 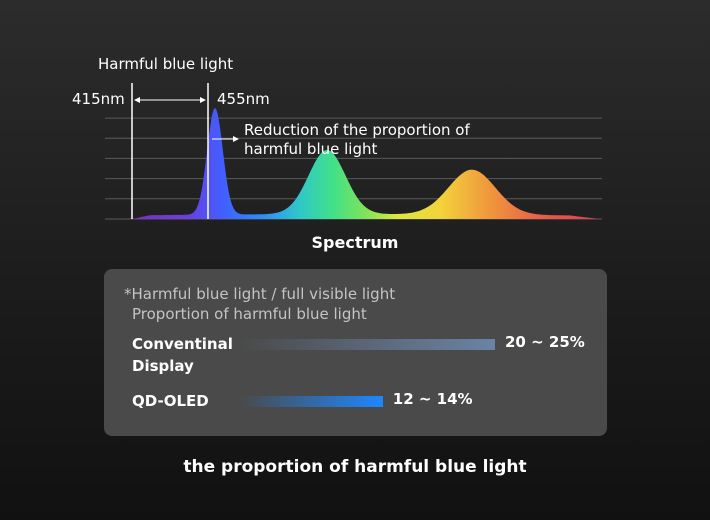 I want to click on spectrum-curve, so click(x=366, y=163).